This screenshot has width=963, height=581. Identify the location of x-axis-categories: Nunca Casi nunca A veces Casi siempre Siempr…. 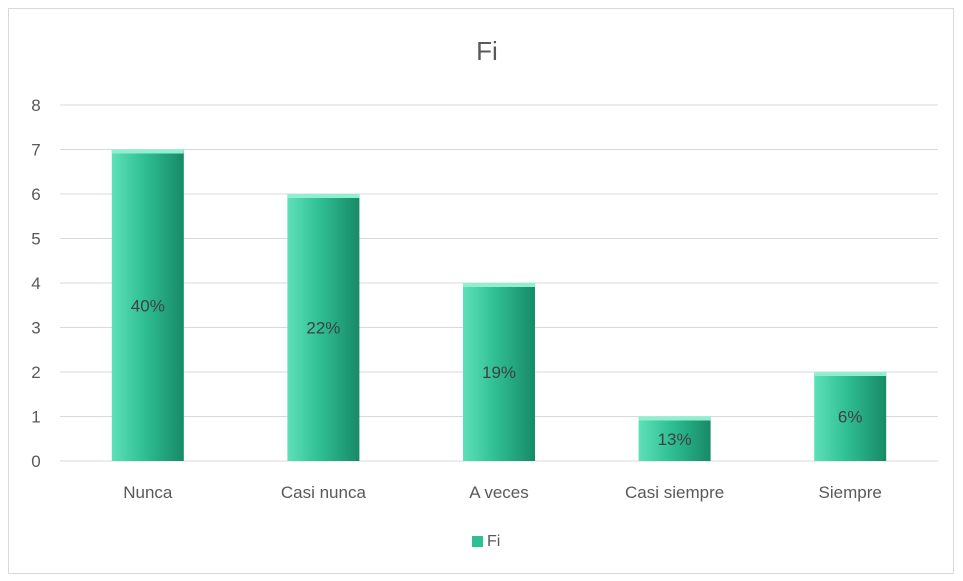
(502, 492).